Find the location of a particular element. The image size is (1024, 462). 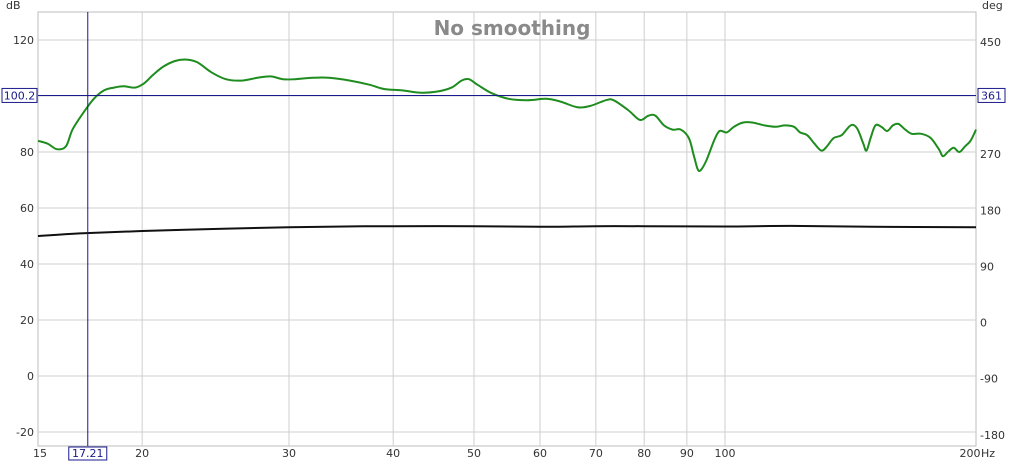

cursor-right-label: 361 is located at coordinates (991, 95).